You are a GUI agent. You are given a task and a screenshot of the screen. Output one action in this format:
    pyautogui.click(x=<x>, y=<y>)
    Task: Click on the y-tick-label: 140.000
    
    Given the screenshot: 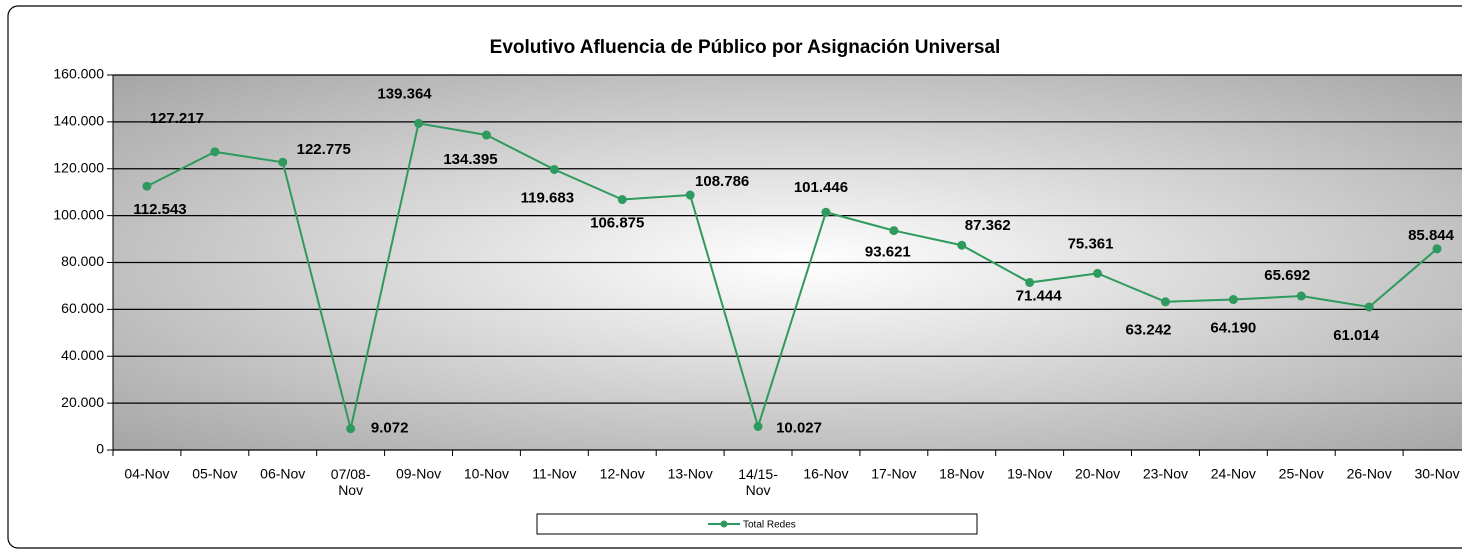 What is the action you would take?
    pyautogui.click(x=78, y=121)
    